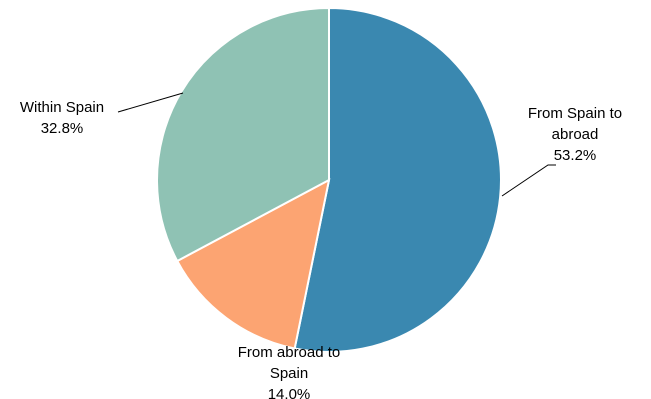 The width and height of the screenshot is (651, 399). Describe the element at coordinates (289, 392) in the screenshot. I see `slice-value-label: 14.0%` at that location.